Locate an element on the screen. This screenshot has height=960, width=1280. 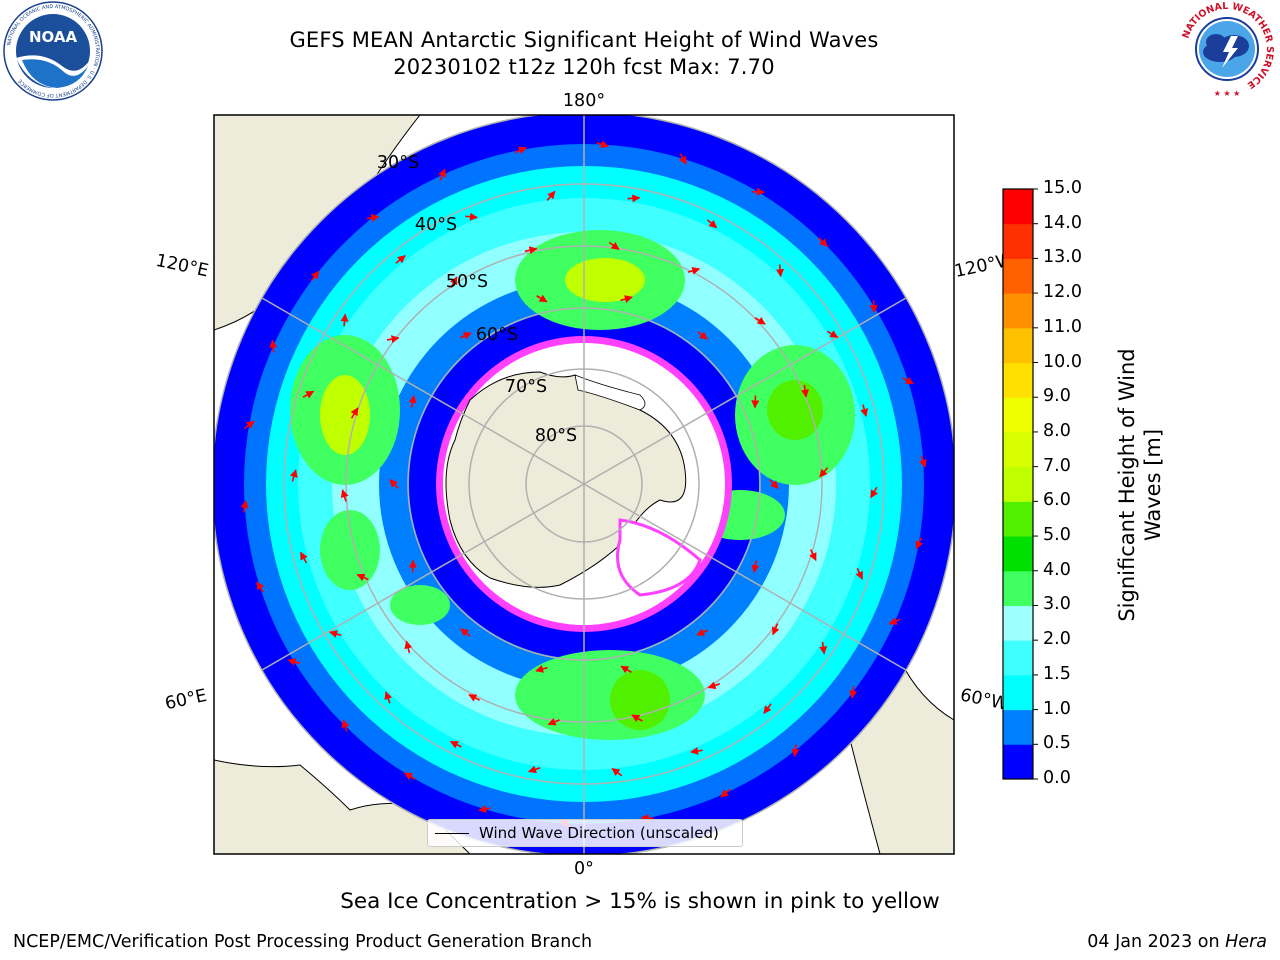
lat-label-30s: 30°S is located at coordinates (398, 163).